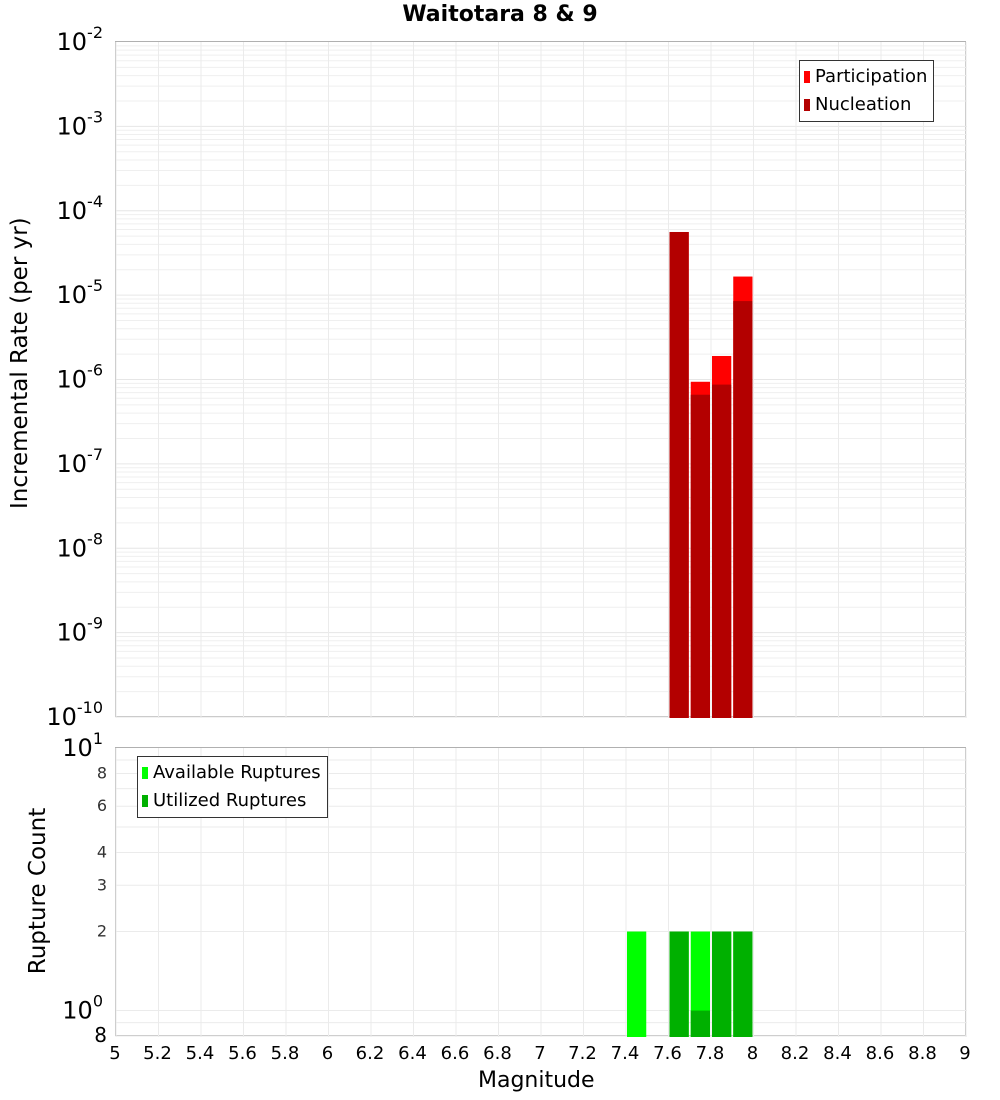  What do you see at coordinates (455, 1053) in the screenshot?
I see `x-tick-label: 6.6` at bounding box center [455, 1053].